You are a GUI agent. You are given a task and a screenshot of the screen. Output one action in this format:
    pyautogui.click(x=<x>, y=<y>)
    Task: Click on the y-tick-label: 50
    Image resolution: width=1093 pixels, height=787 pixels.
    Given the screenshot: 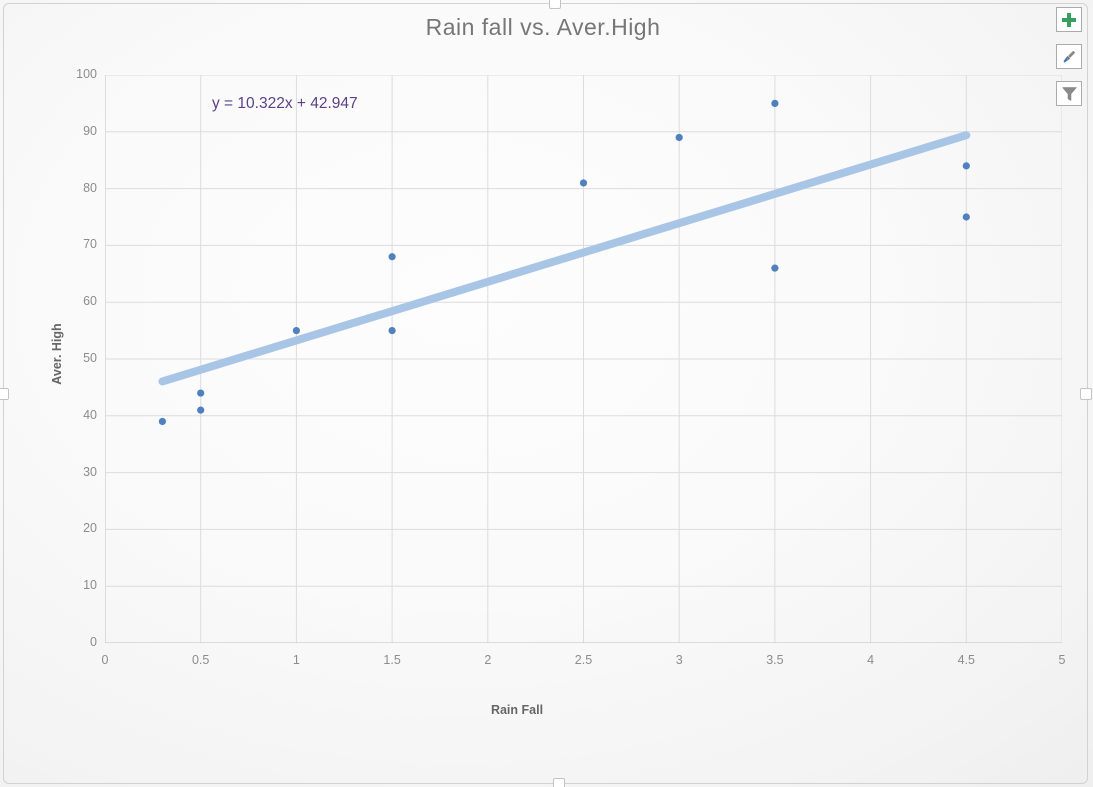 What is the action you would take?
    pyautogui.click(x=90, y=358)
    